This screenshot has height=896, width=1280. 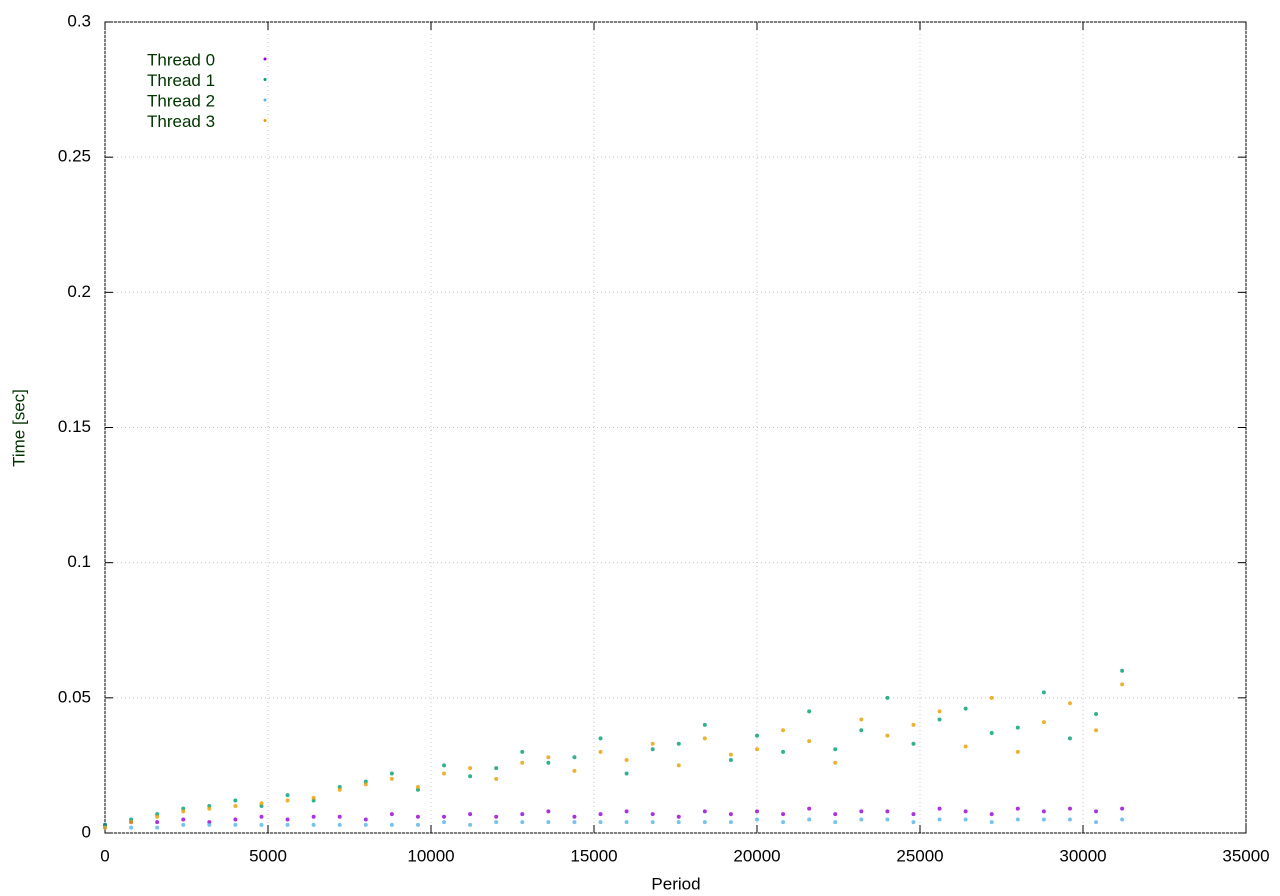 I want to click on legend-label: Thread 1, so click(x=181, y=80).